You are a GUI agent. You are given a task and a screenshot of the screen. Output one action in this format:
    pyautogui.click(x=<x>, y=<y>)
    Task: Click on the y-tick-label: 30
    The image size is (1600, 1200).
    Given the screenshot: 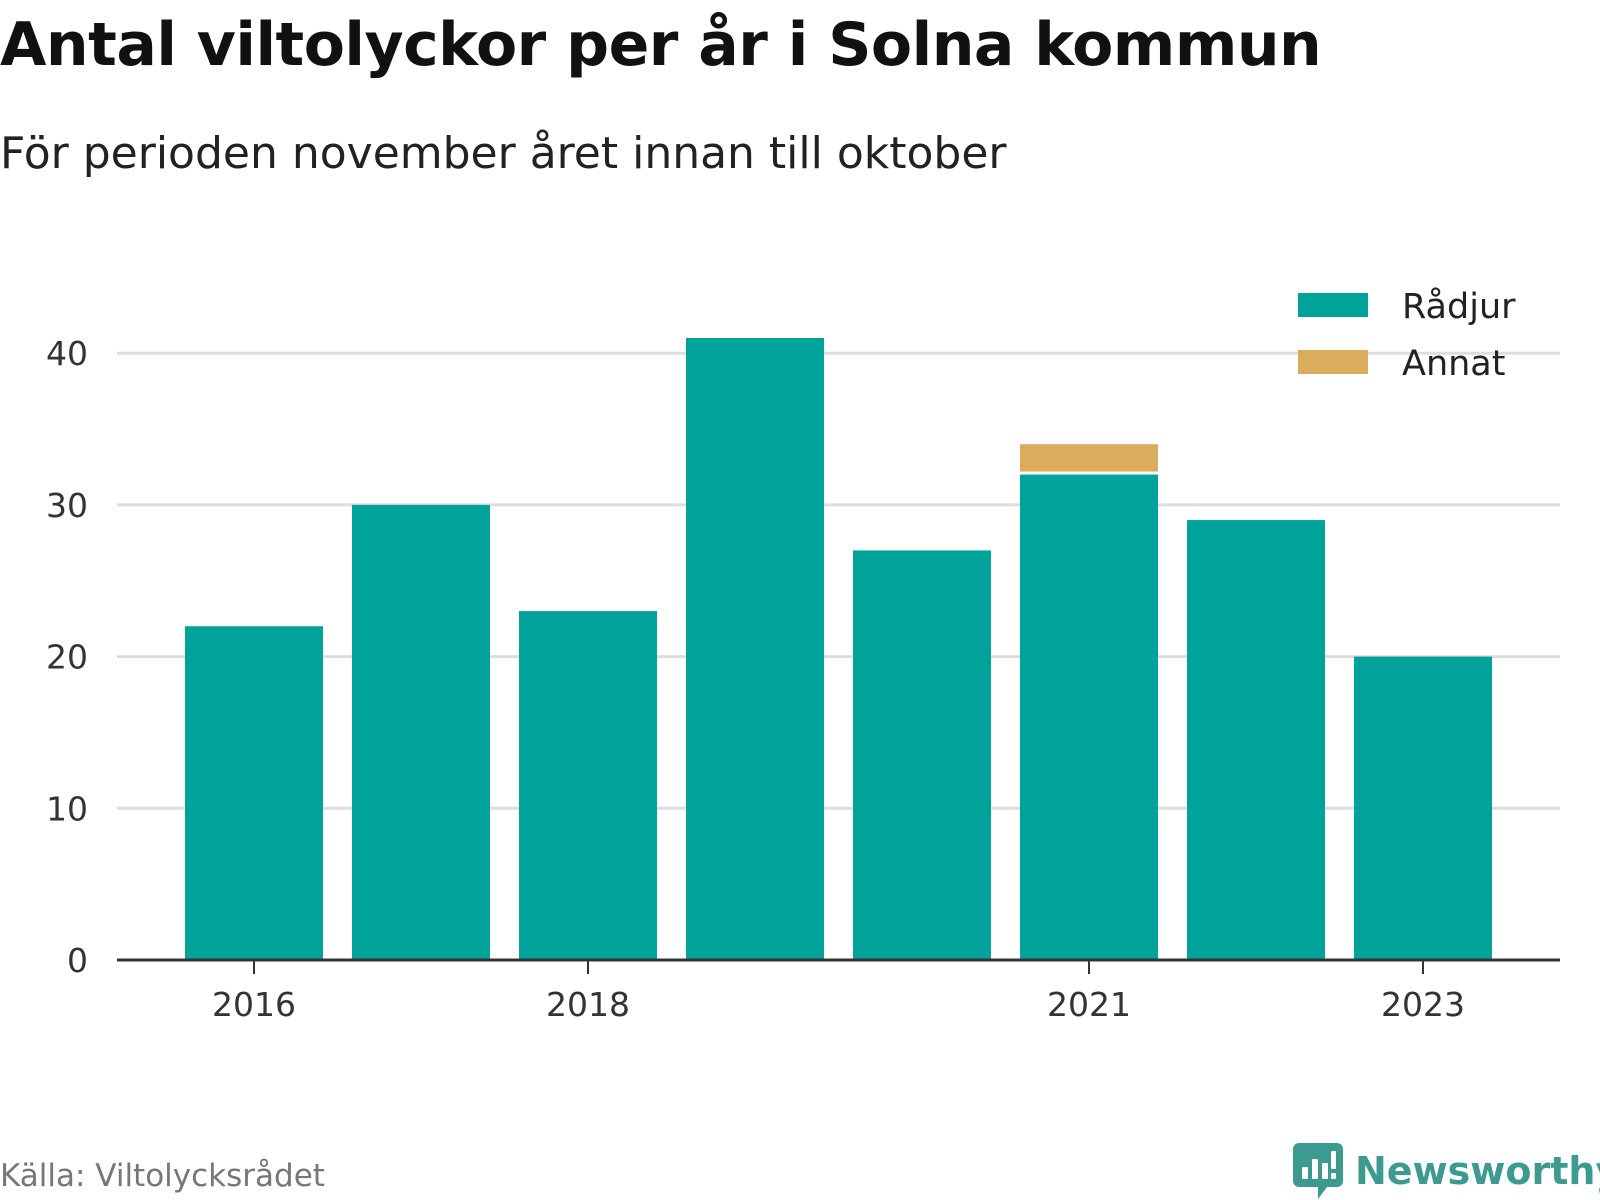 What is the action you would take?
    pyautogui.click(x=67, y=505)
    